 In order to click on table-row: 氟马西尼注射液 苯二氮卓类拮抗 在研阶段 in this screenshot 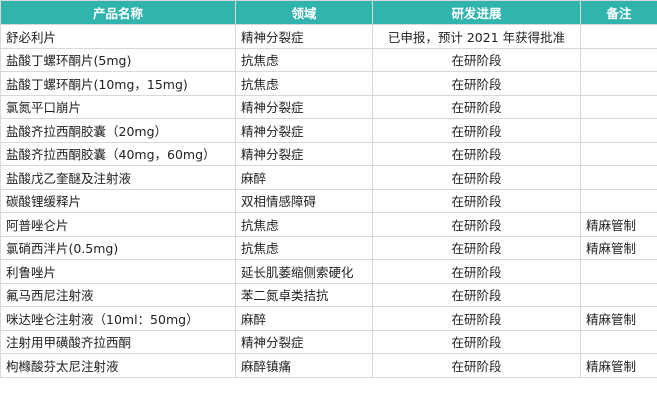, I will do `click(328, 294)`.